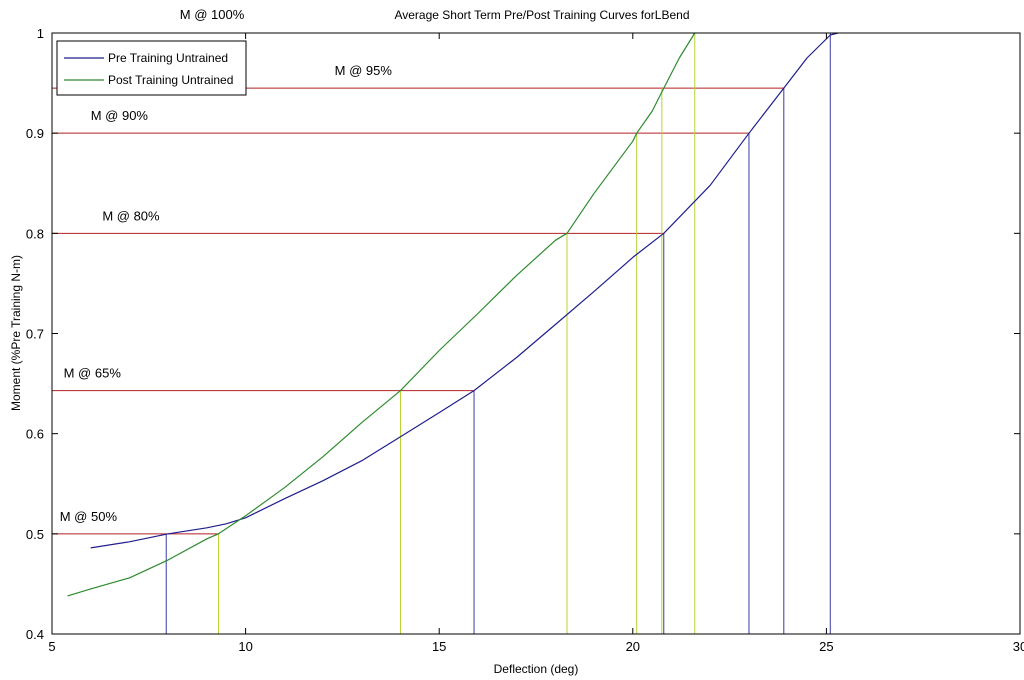  Describe the element at coordinates (245, 646) in the screenshot. I see `x-tick-label: 10` at that location.